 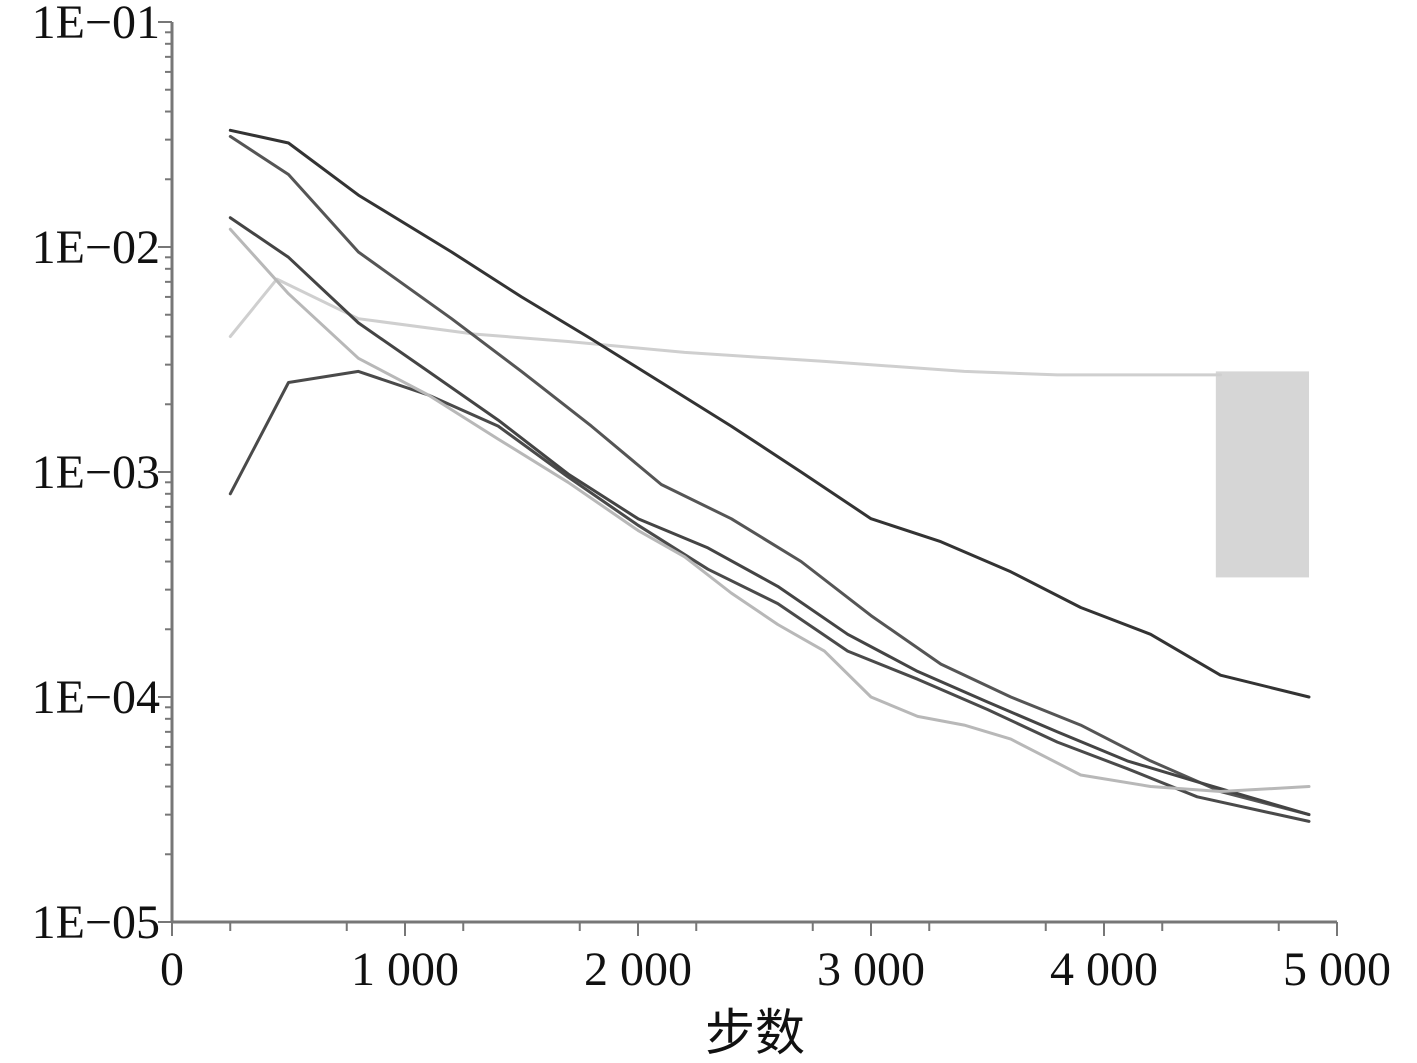 I want to click on y-tick-label-0: 1E−05, so click(x=96, y=922).